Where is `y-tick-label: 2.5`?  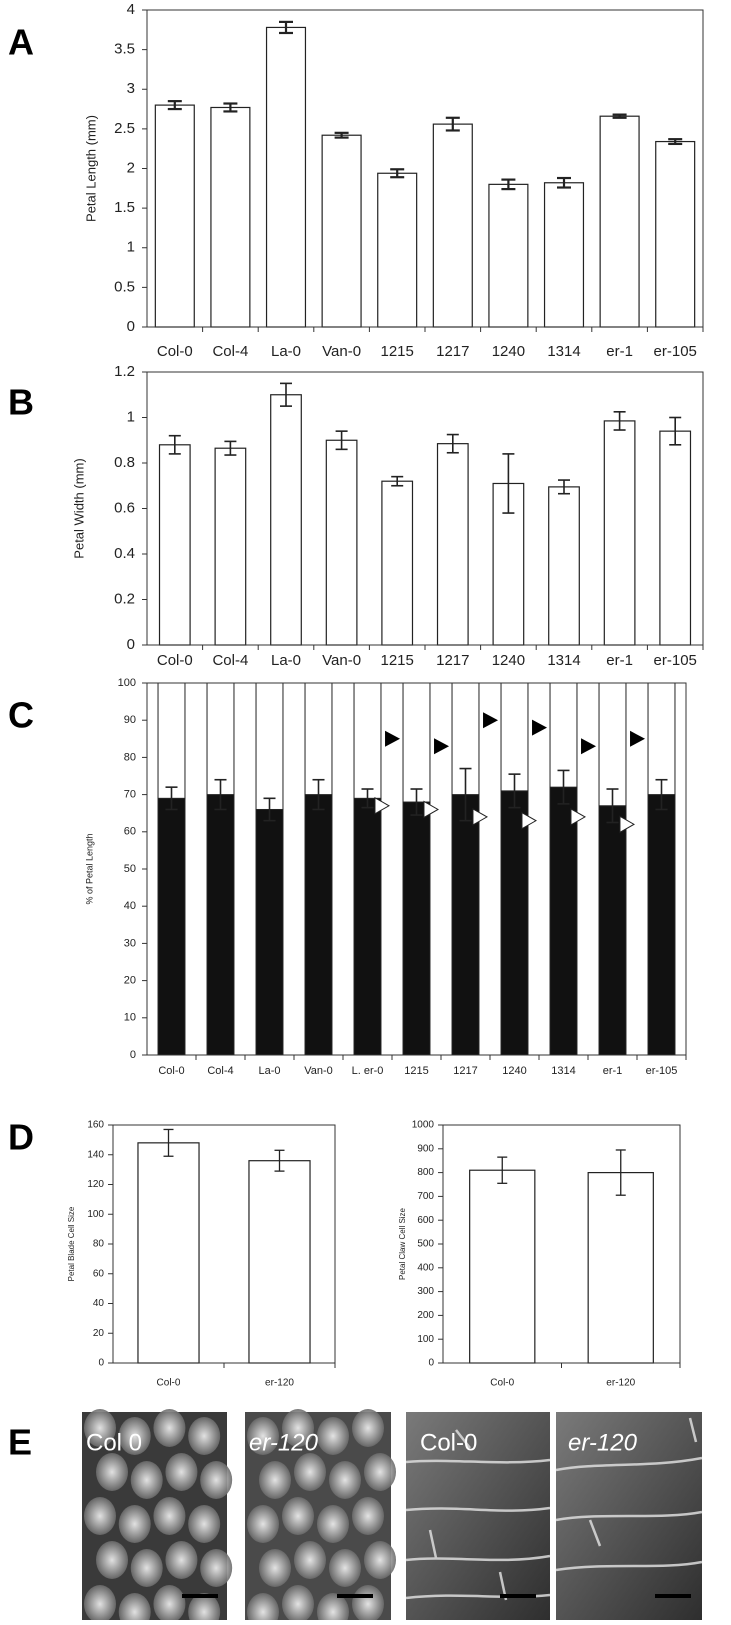
y-tick-label: 2.5 is located at coordinates (124, 128).